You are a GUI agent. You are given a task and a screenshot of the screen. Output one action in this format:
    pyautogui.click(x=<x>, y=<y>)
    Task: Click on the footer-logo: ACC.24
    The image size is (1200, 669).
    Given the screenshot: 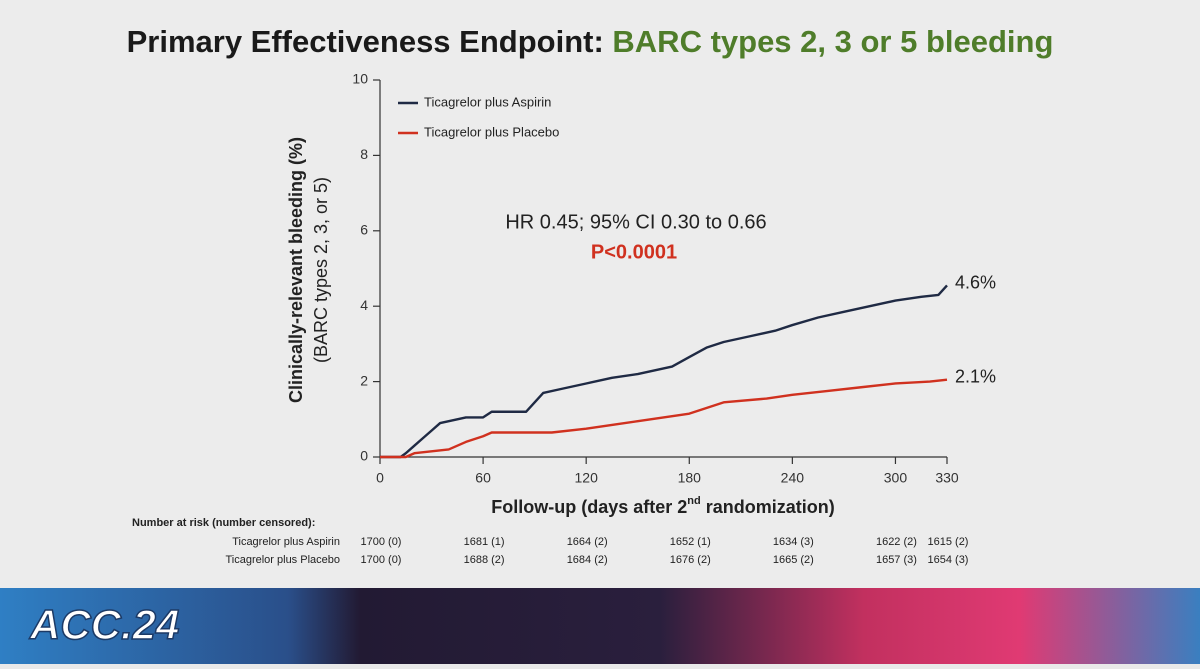 What is the action you would take?
    pyautogui.click(x=104, y=624)
    